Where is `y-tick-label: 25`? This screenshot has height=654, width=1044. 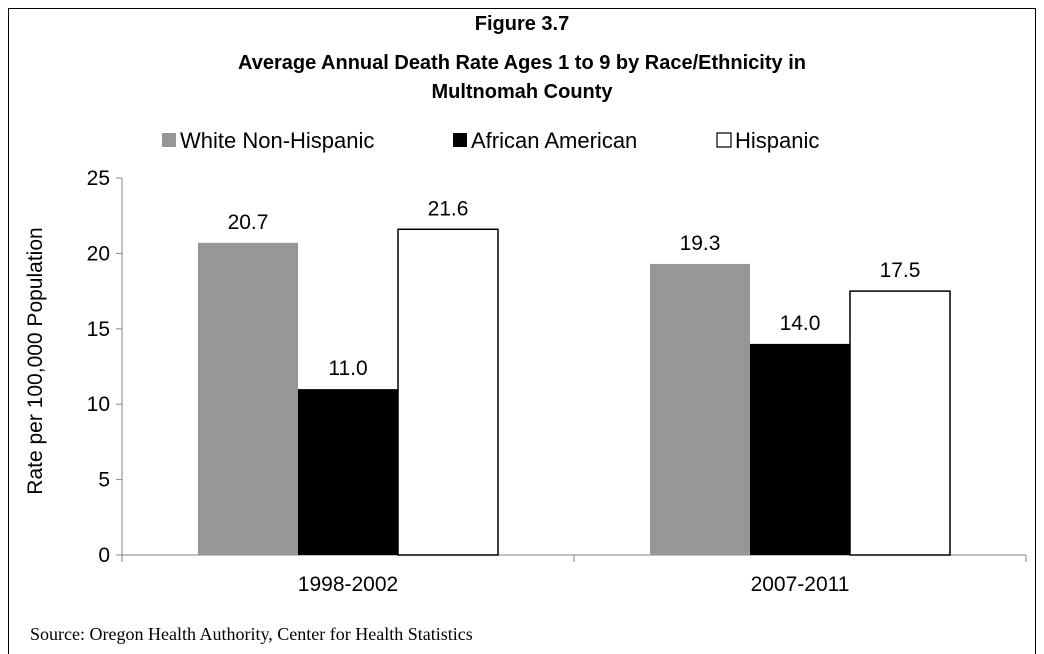 y-tick-label: 25 is located at coordinates (98, 178).